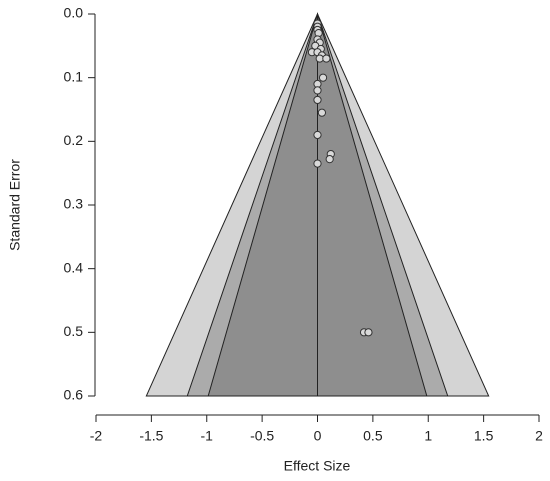 This screenshot has height=481, width=550. Describe the element at coordinates (74, 267) in the screenshot. I see `y-tick-label: 0.4` at that location.